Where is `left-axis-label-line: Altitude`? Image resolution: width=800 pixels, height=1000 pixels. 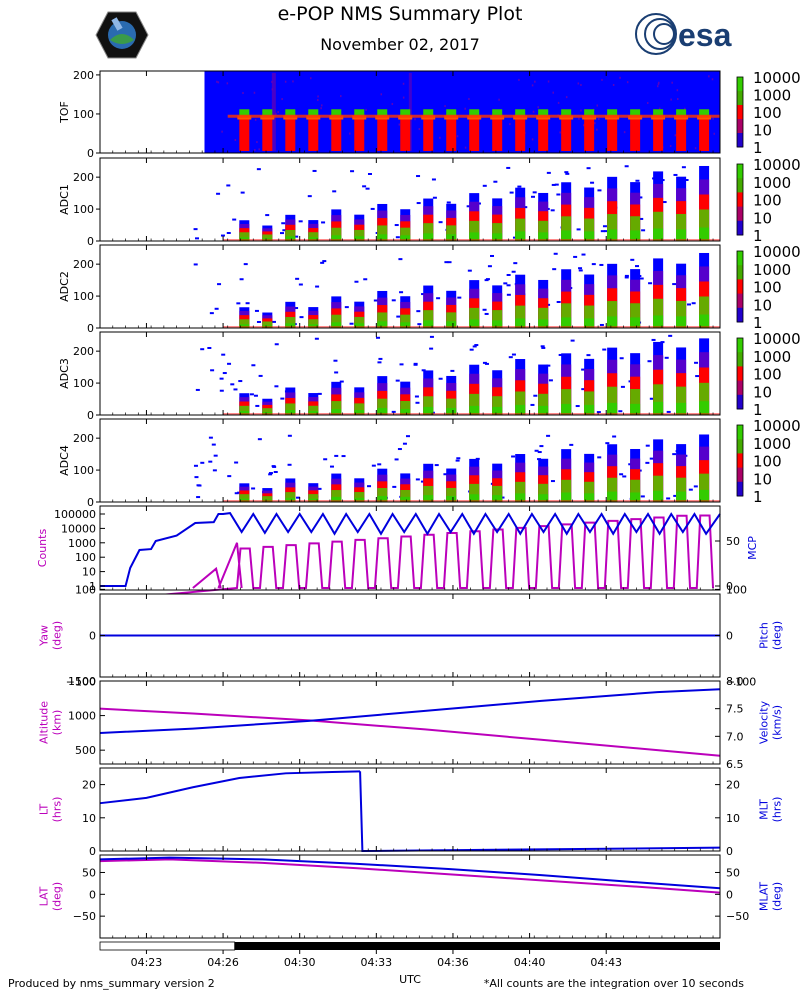
left-axis-label-line: Altitude is located at coordinates (44, 722).